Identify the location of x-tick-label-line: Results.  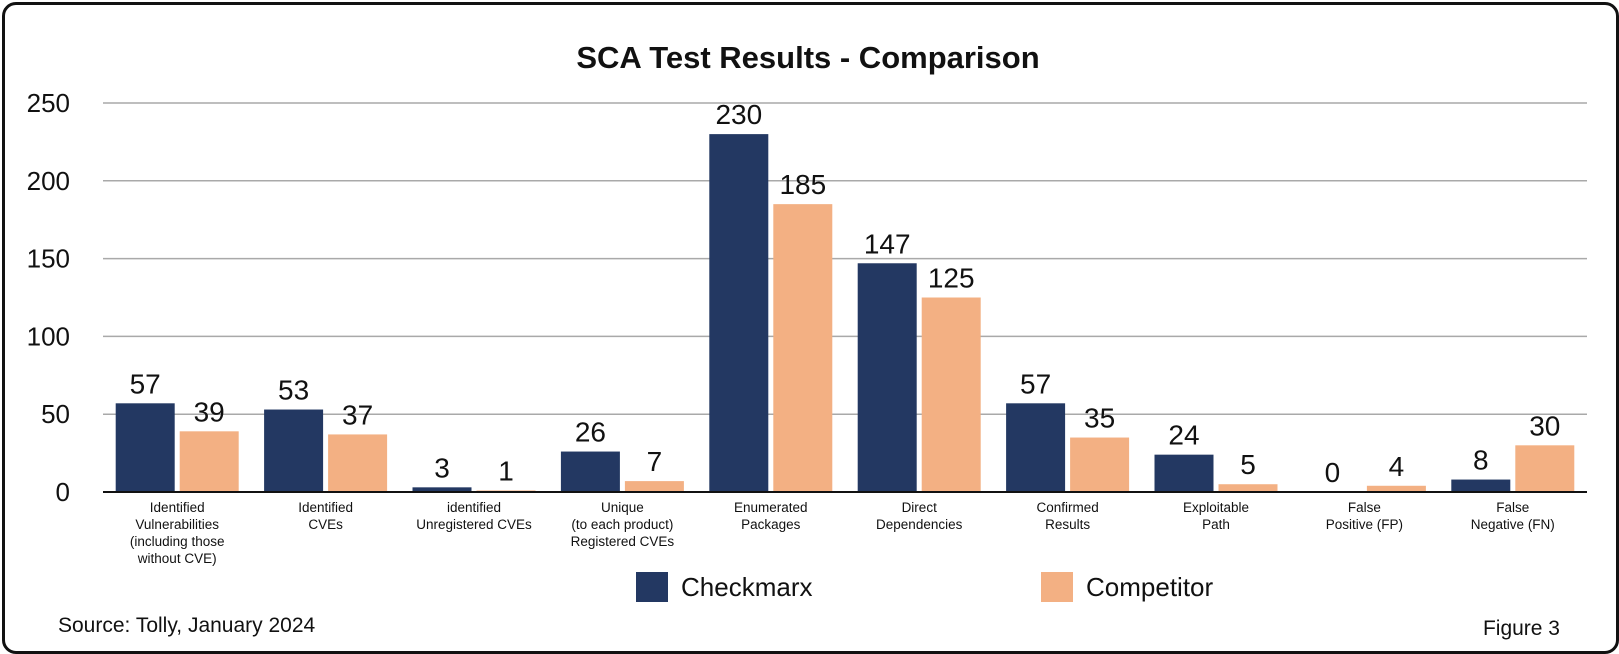
(1067, 524).